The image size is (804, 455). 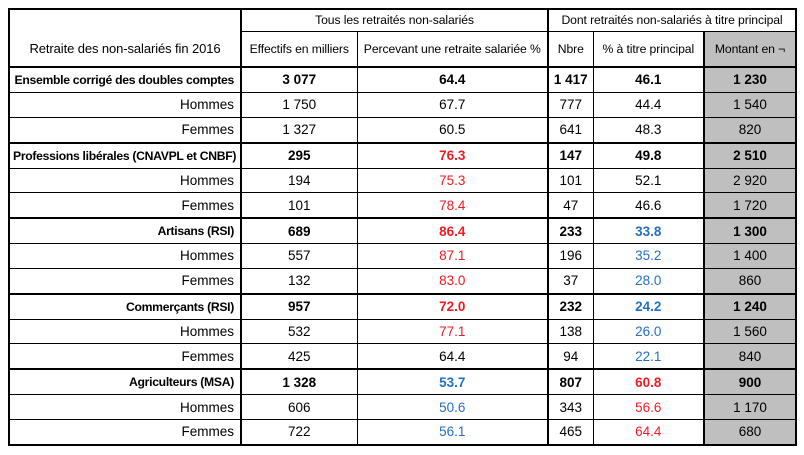 What do you see at coordinates (750, 104) in the screenshot?
I see `data-cell: 1 540` at bounding box center [750, 104].